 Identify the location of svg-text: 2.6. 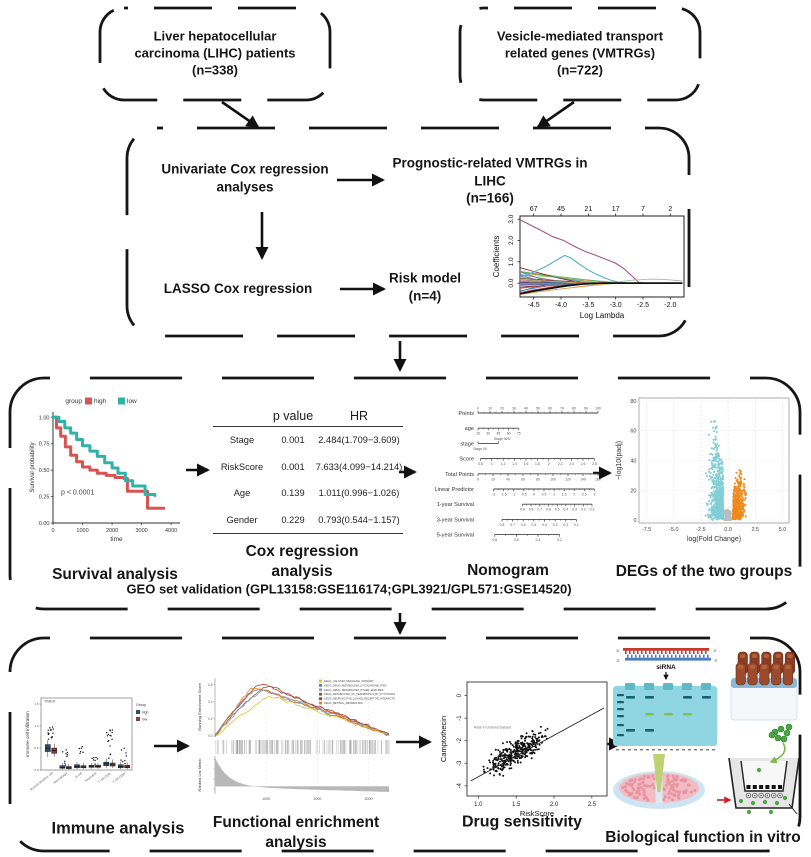
(583, 464).